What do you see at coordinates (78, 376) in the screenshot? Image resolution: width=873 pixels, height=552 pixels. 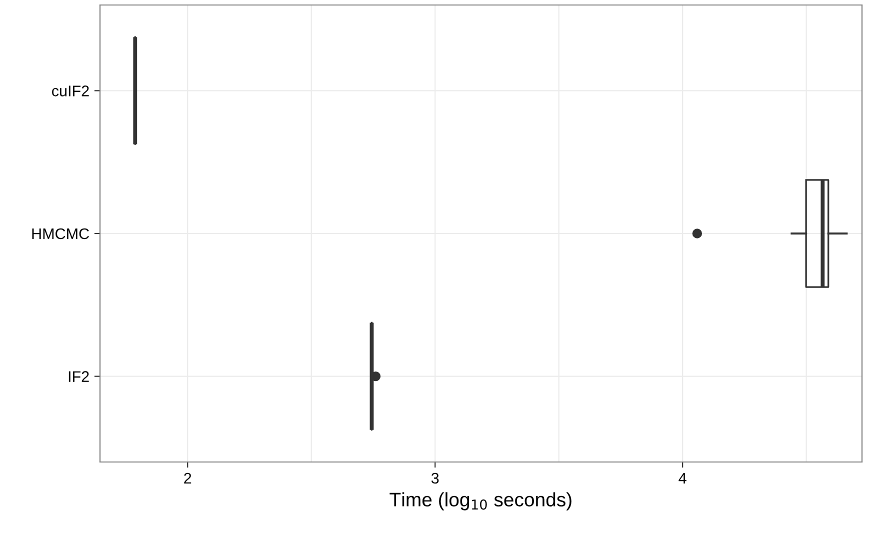 I see `y-tick-label: IF2` at bounding box center [78, 376].